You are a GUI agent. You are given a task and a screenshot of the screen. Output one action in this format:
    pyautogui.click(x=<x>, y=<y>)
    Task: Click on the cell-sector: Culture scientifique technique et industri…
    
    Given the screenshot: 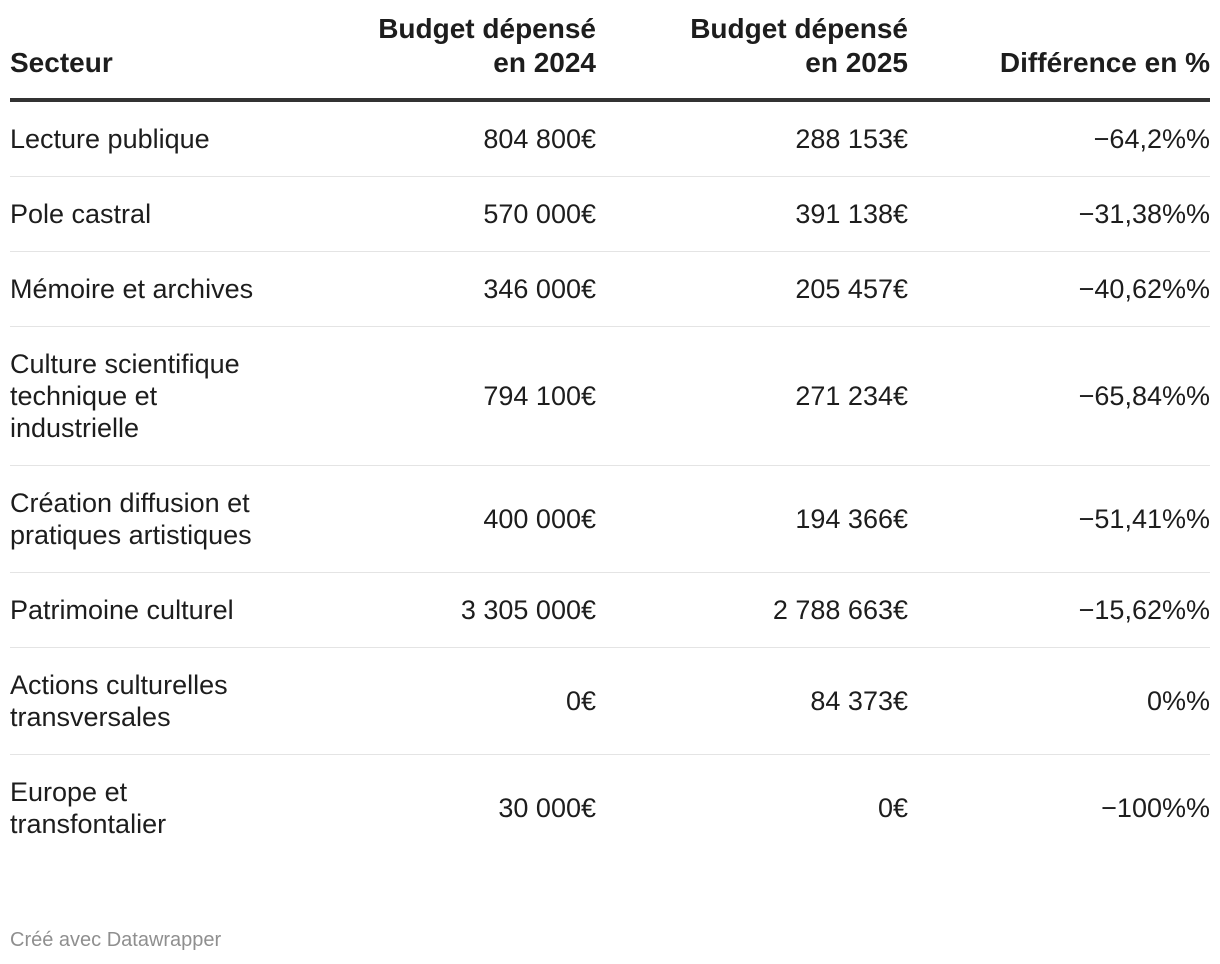 What is the action you would take?
    pyautogui.click(x=155, y=396)
    